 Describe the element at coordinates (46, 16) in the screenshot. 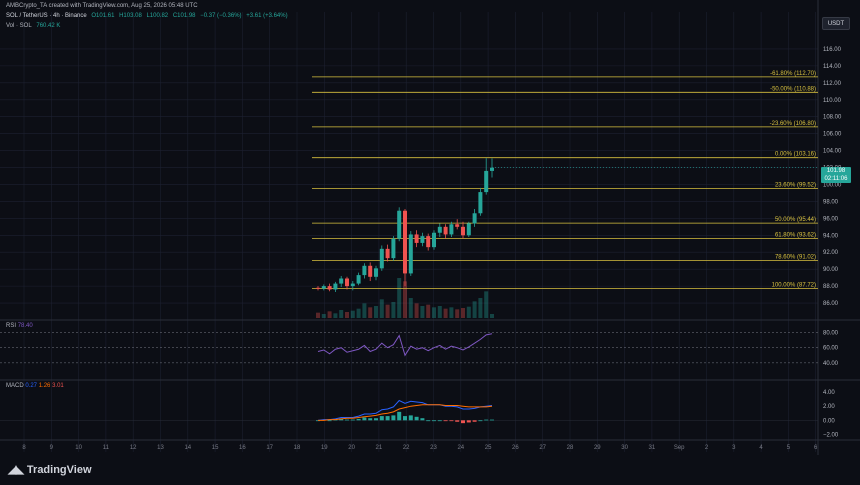

I see `symbol-title: SOL / TetherUS · 4h · Binance` at that location.